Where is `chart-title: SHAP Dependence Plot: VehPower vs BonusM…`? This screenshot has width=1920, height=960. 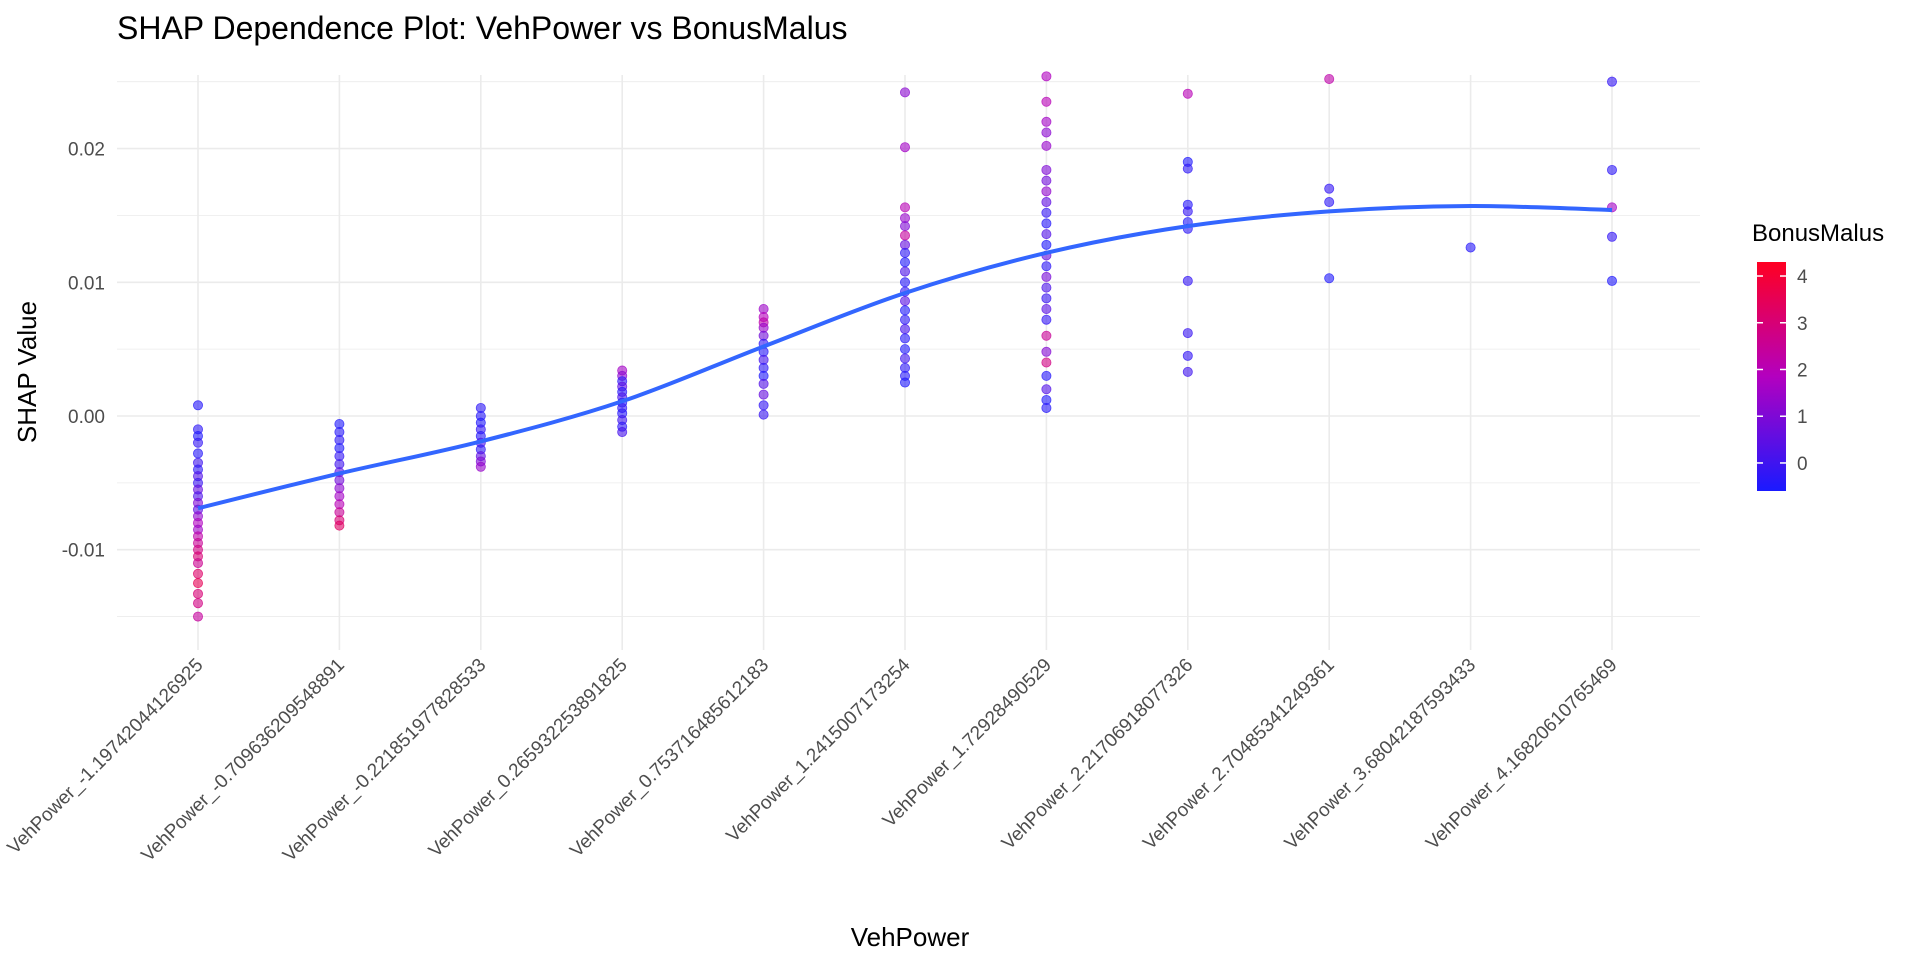
chart-title: SHAP Dependence Plot: VehPower vs BonusM… is located at coordinates (482, 28).